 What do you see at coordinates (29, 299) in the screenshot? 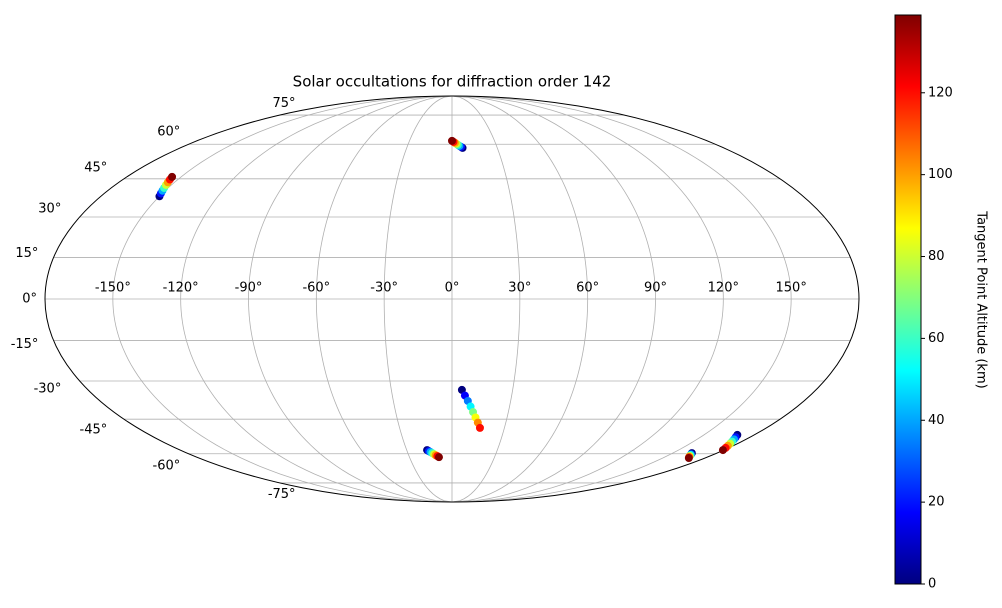
I see `y-tick-label: 0°` at bounding box center [29, 299].